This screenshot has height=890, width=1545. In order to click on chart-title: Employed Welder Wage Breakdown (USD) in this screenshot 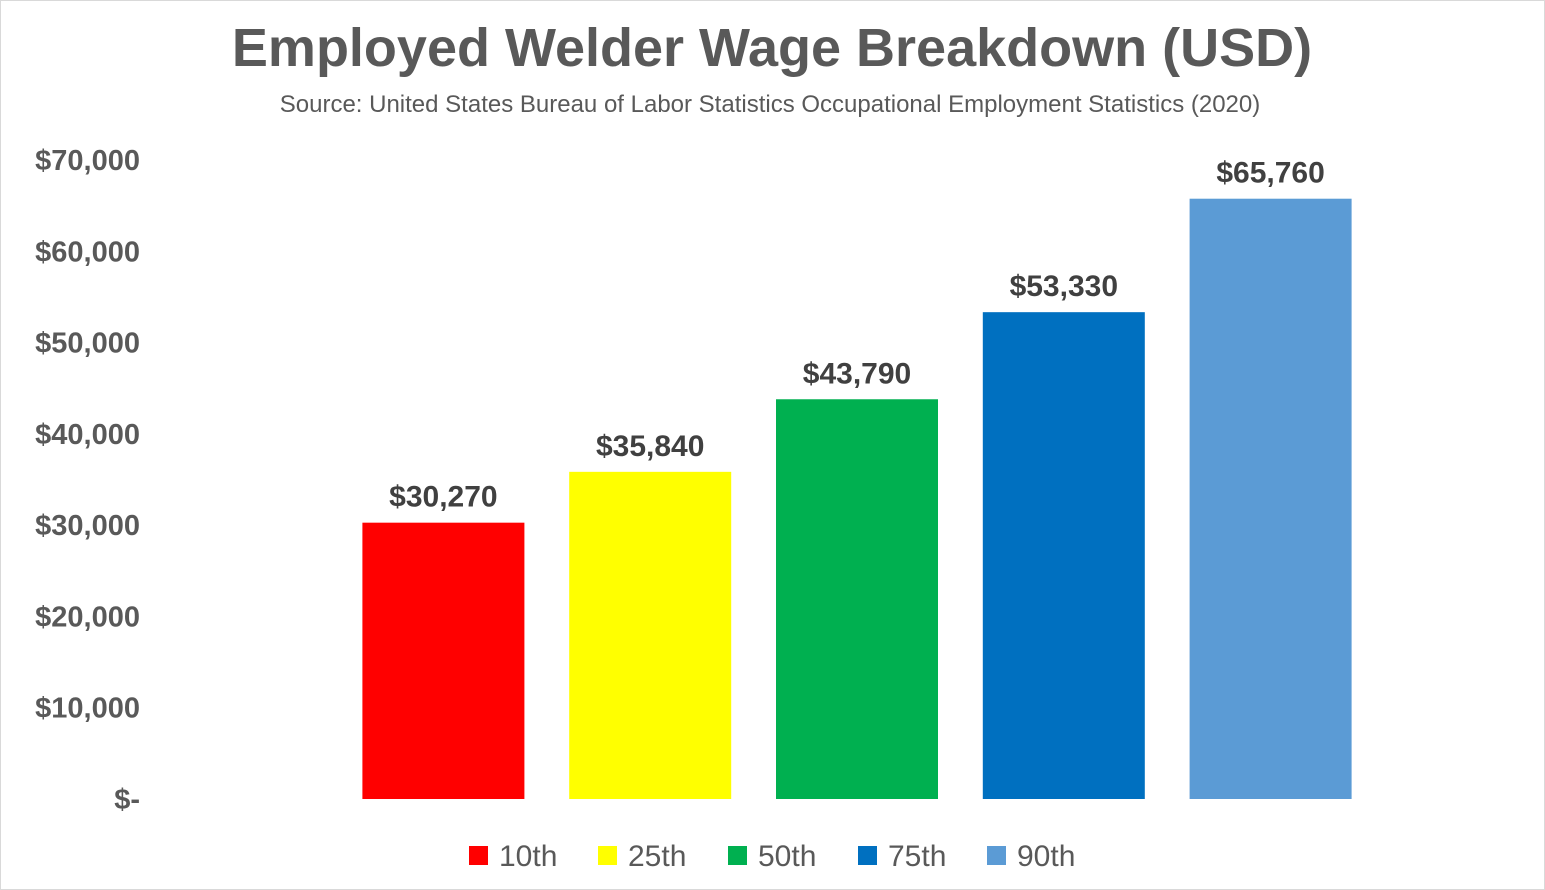, I will do `click(772, 48)`.